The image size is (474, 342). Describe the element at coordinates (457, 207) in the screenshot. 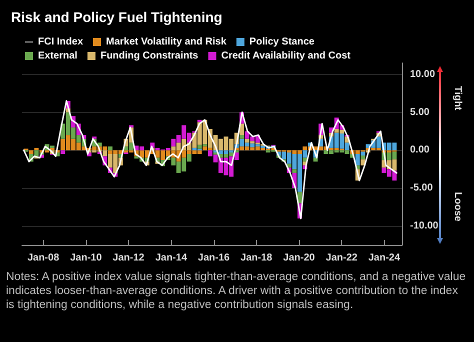

I see `text: Loose` at that location.